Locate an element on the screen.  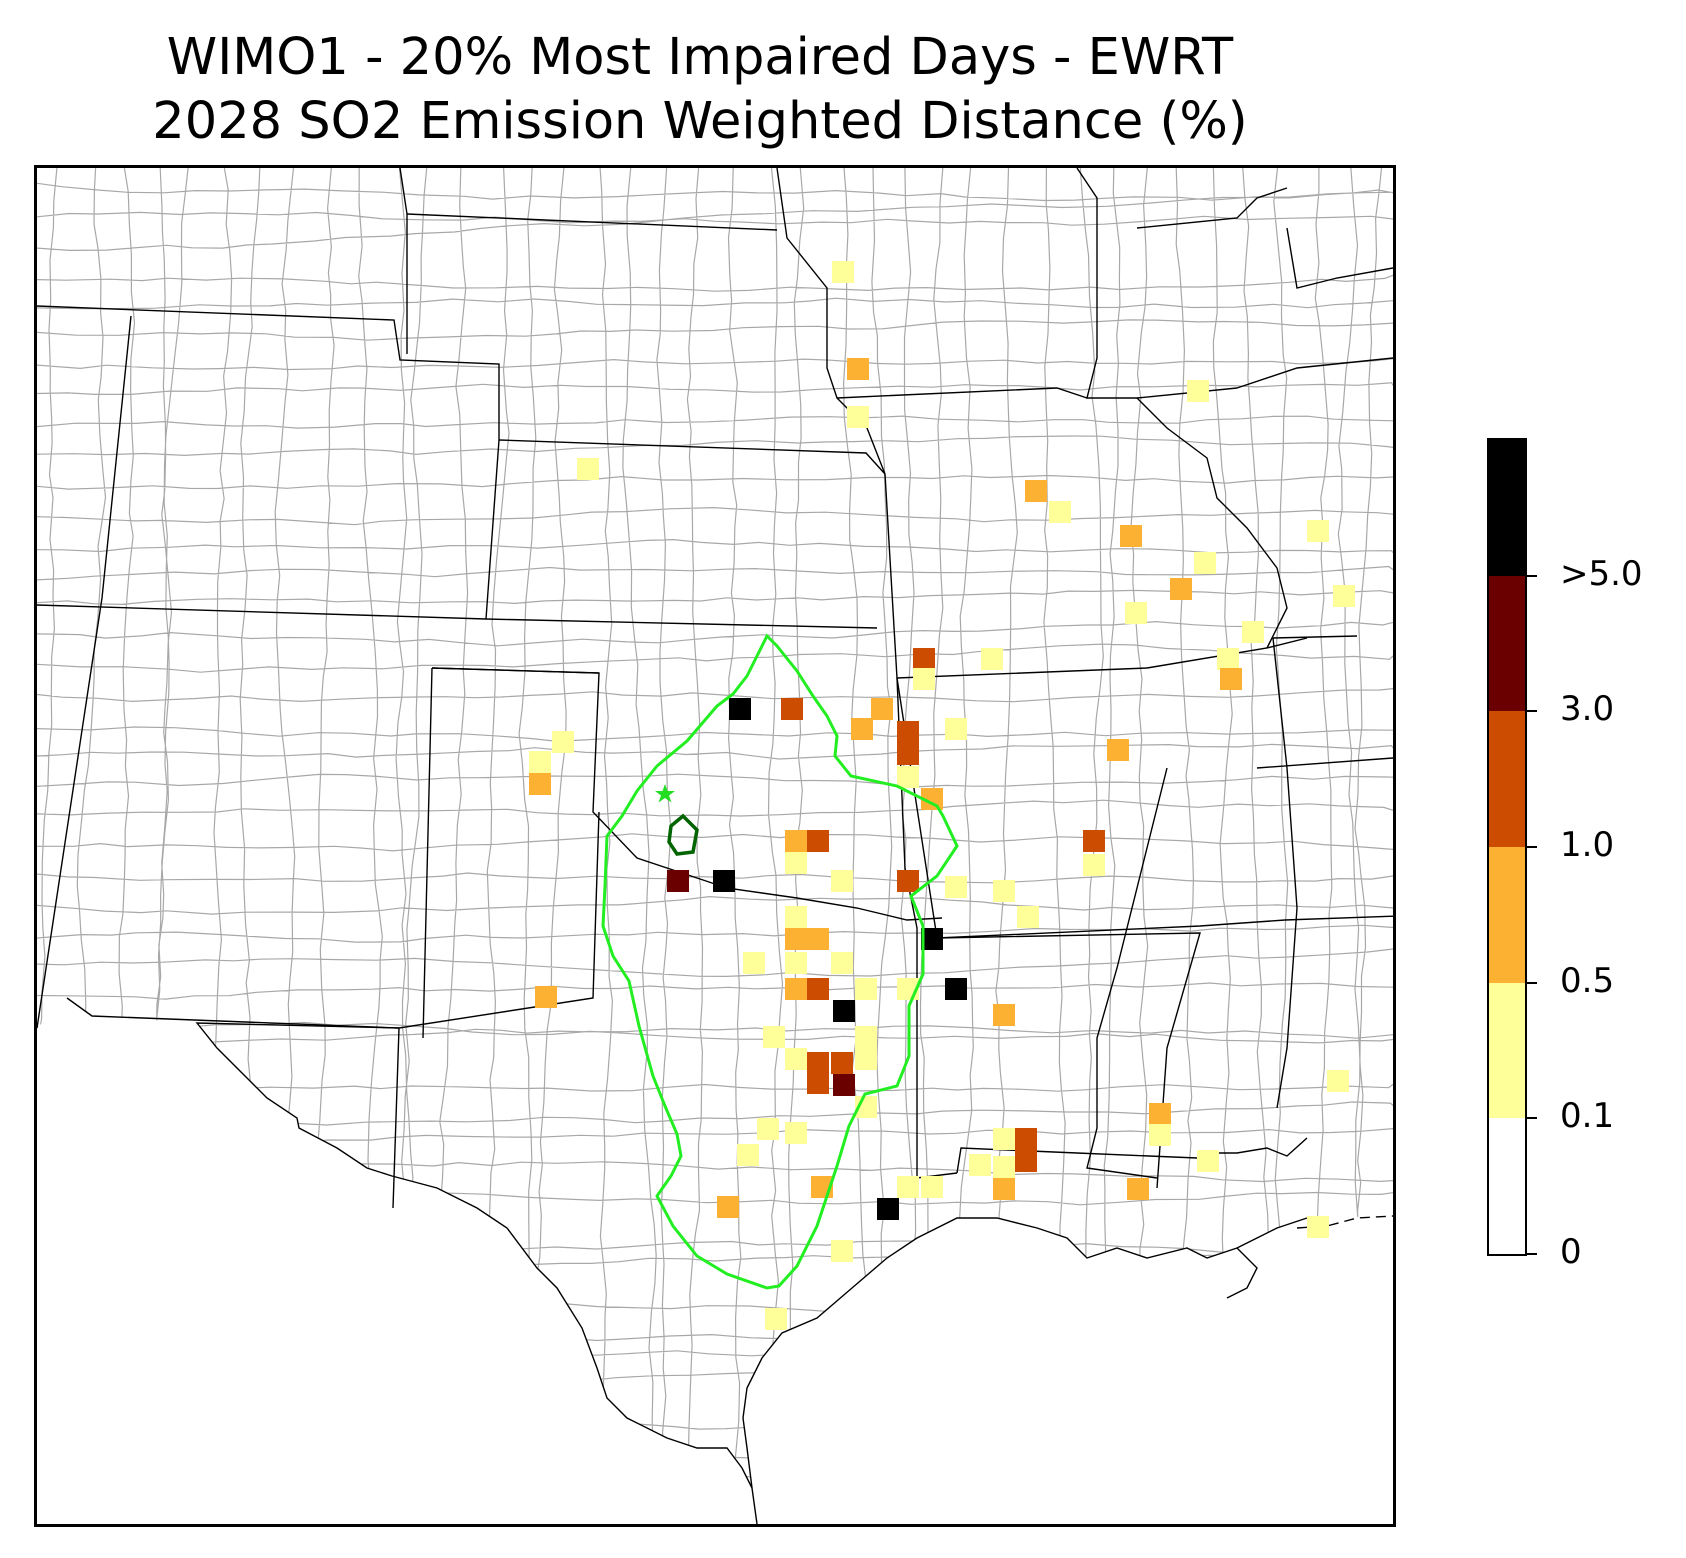
colorbar-tick-label: 0 is located at coordinates (1571, 1252).